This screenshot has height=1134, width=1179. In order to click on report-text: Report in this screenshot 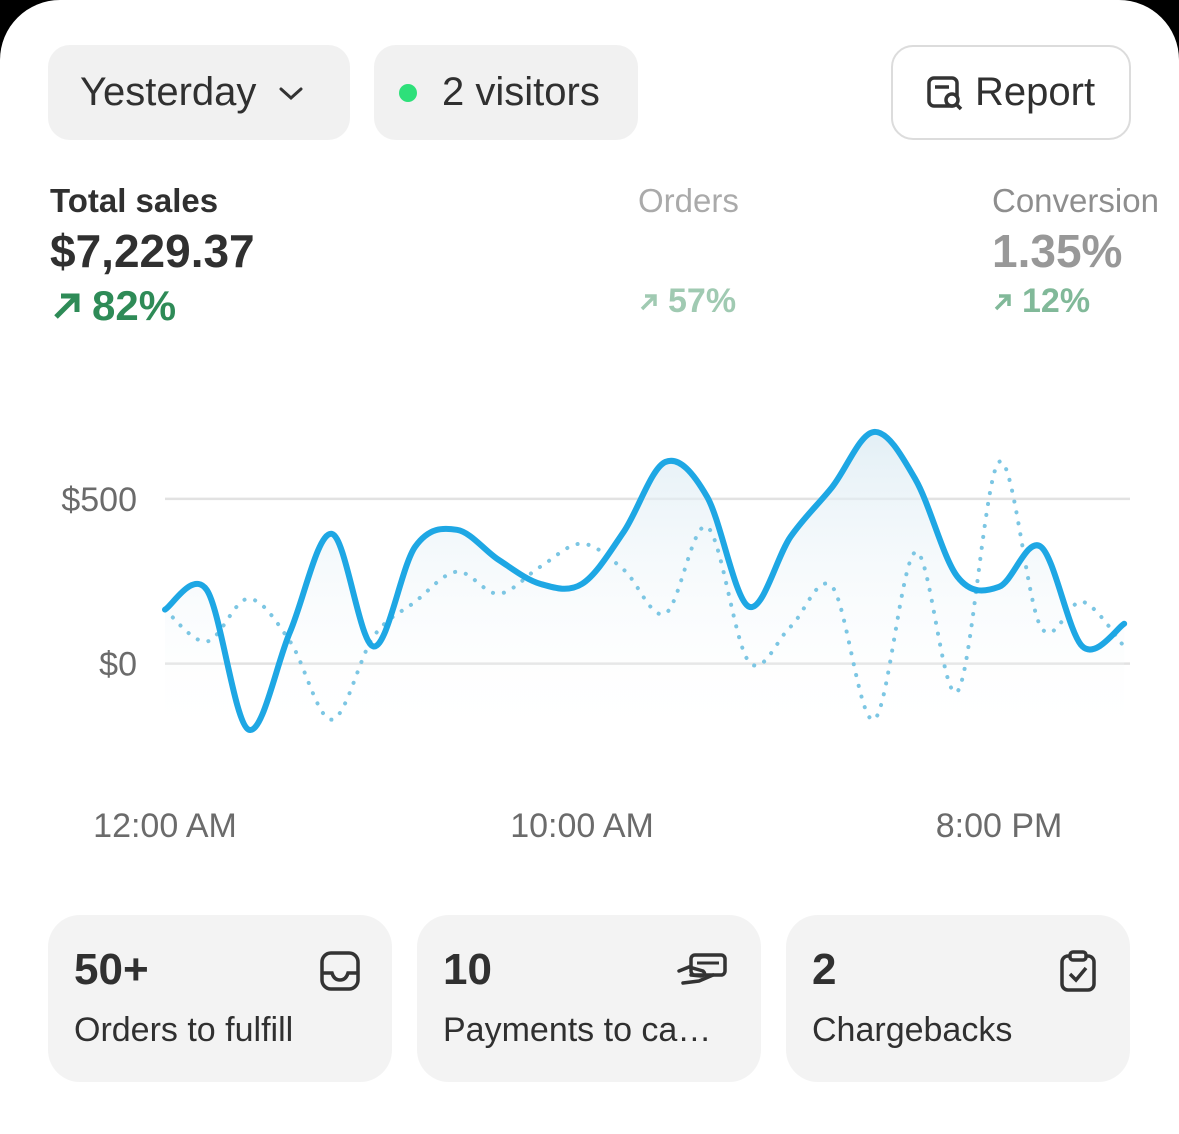, I will do `click(1035, 92)`.